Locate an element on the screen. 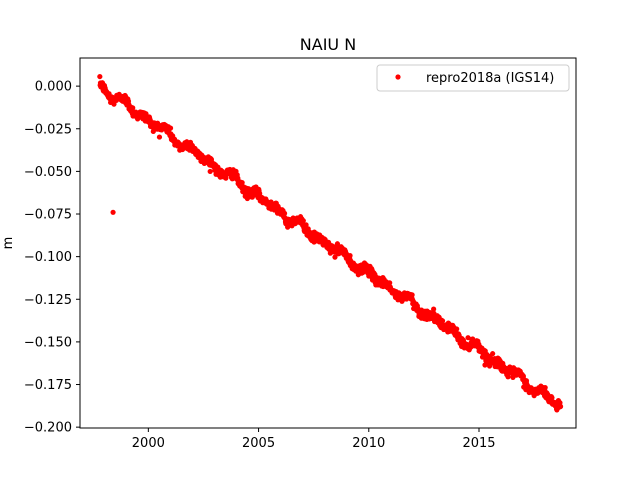 This screenshot has height=480, width=640. legend-box is located at coordinates (473, 78).